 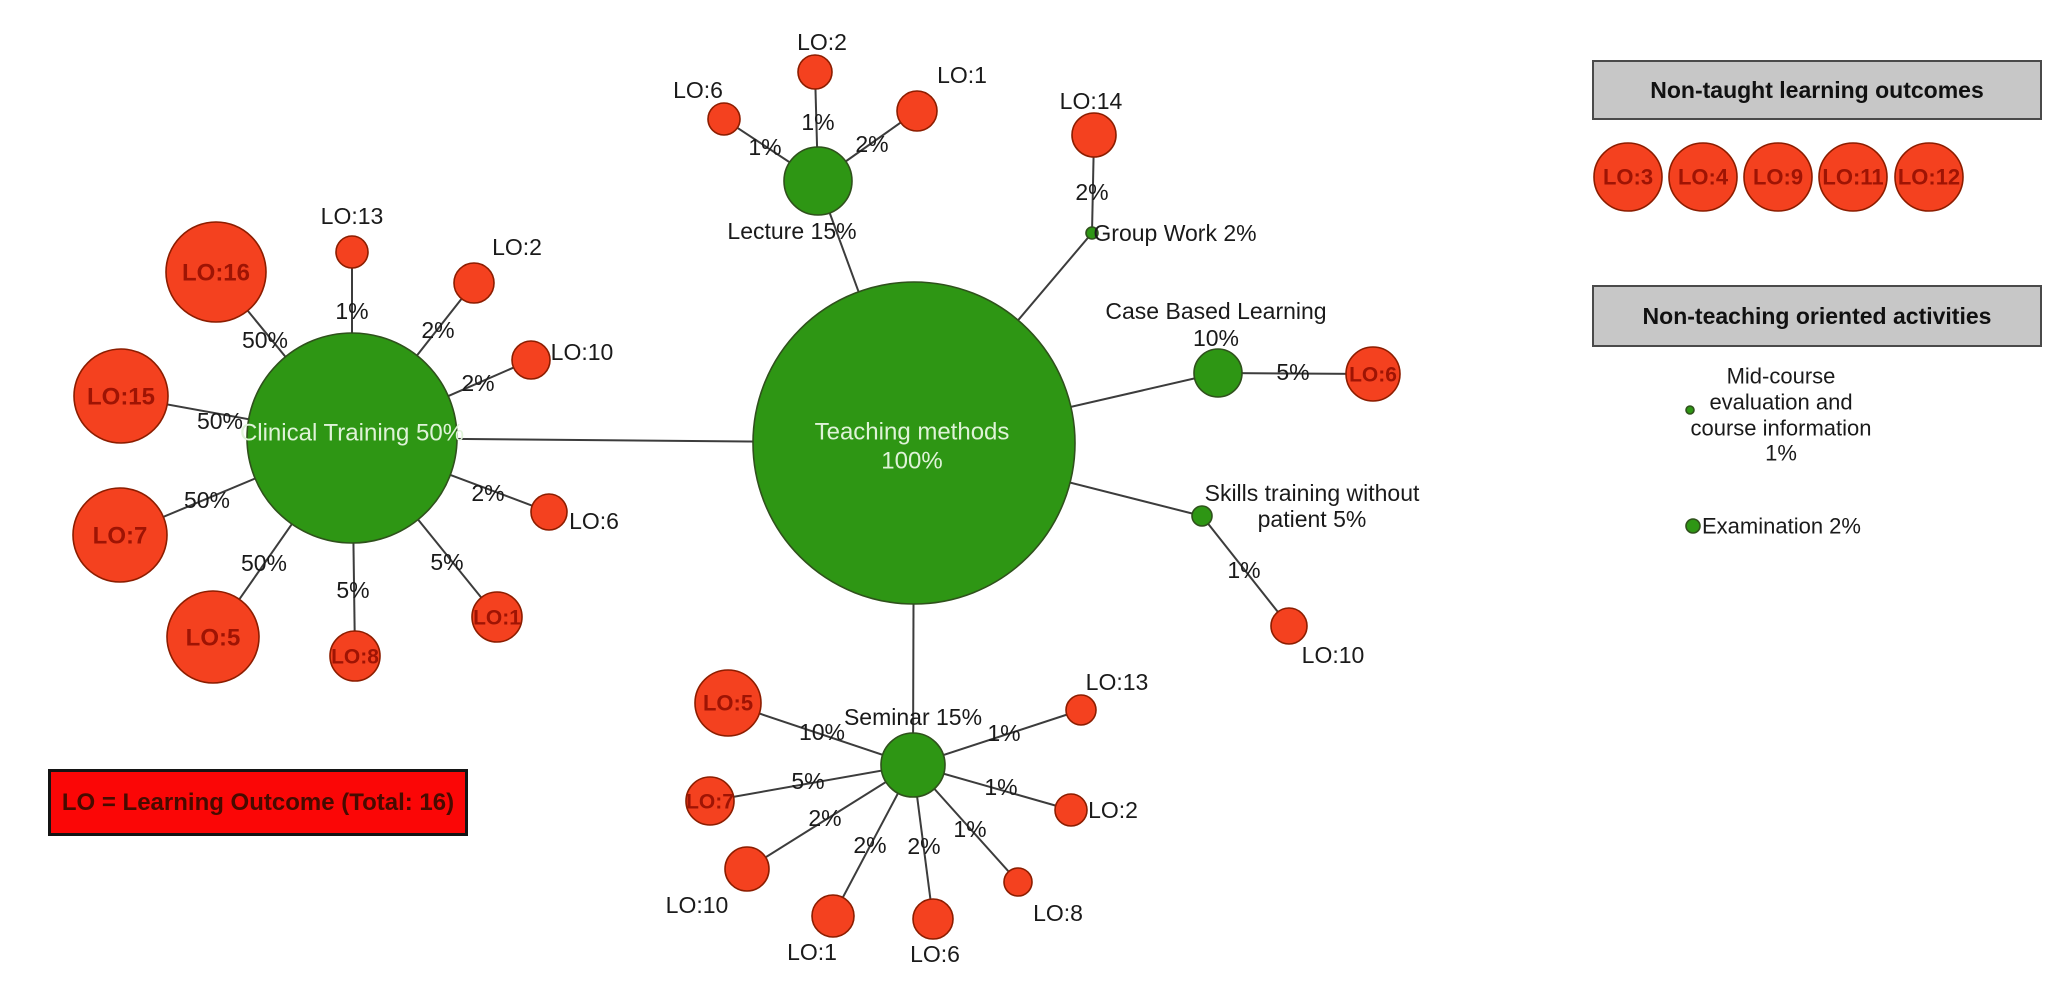 I want to click on label-lecture: Lecture 15%, so click(x=791, y=231).